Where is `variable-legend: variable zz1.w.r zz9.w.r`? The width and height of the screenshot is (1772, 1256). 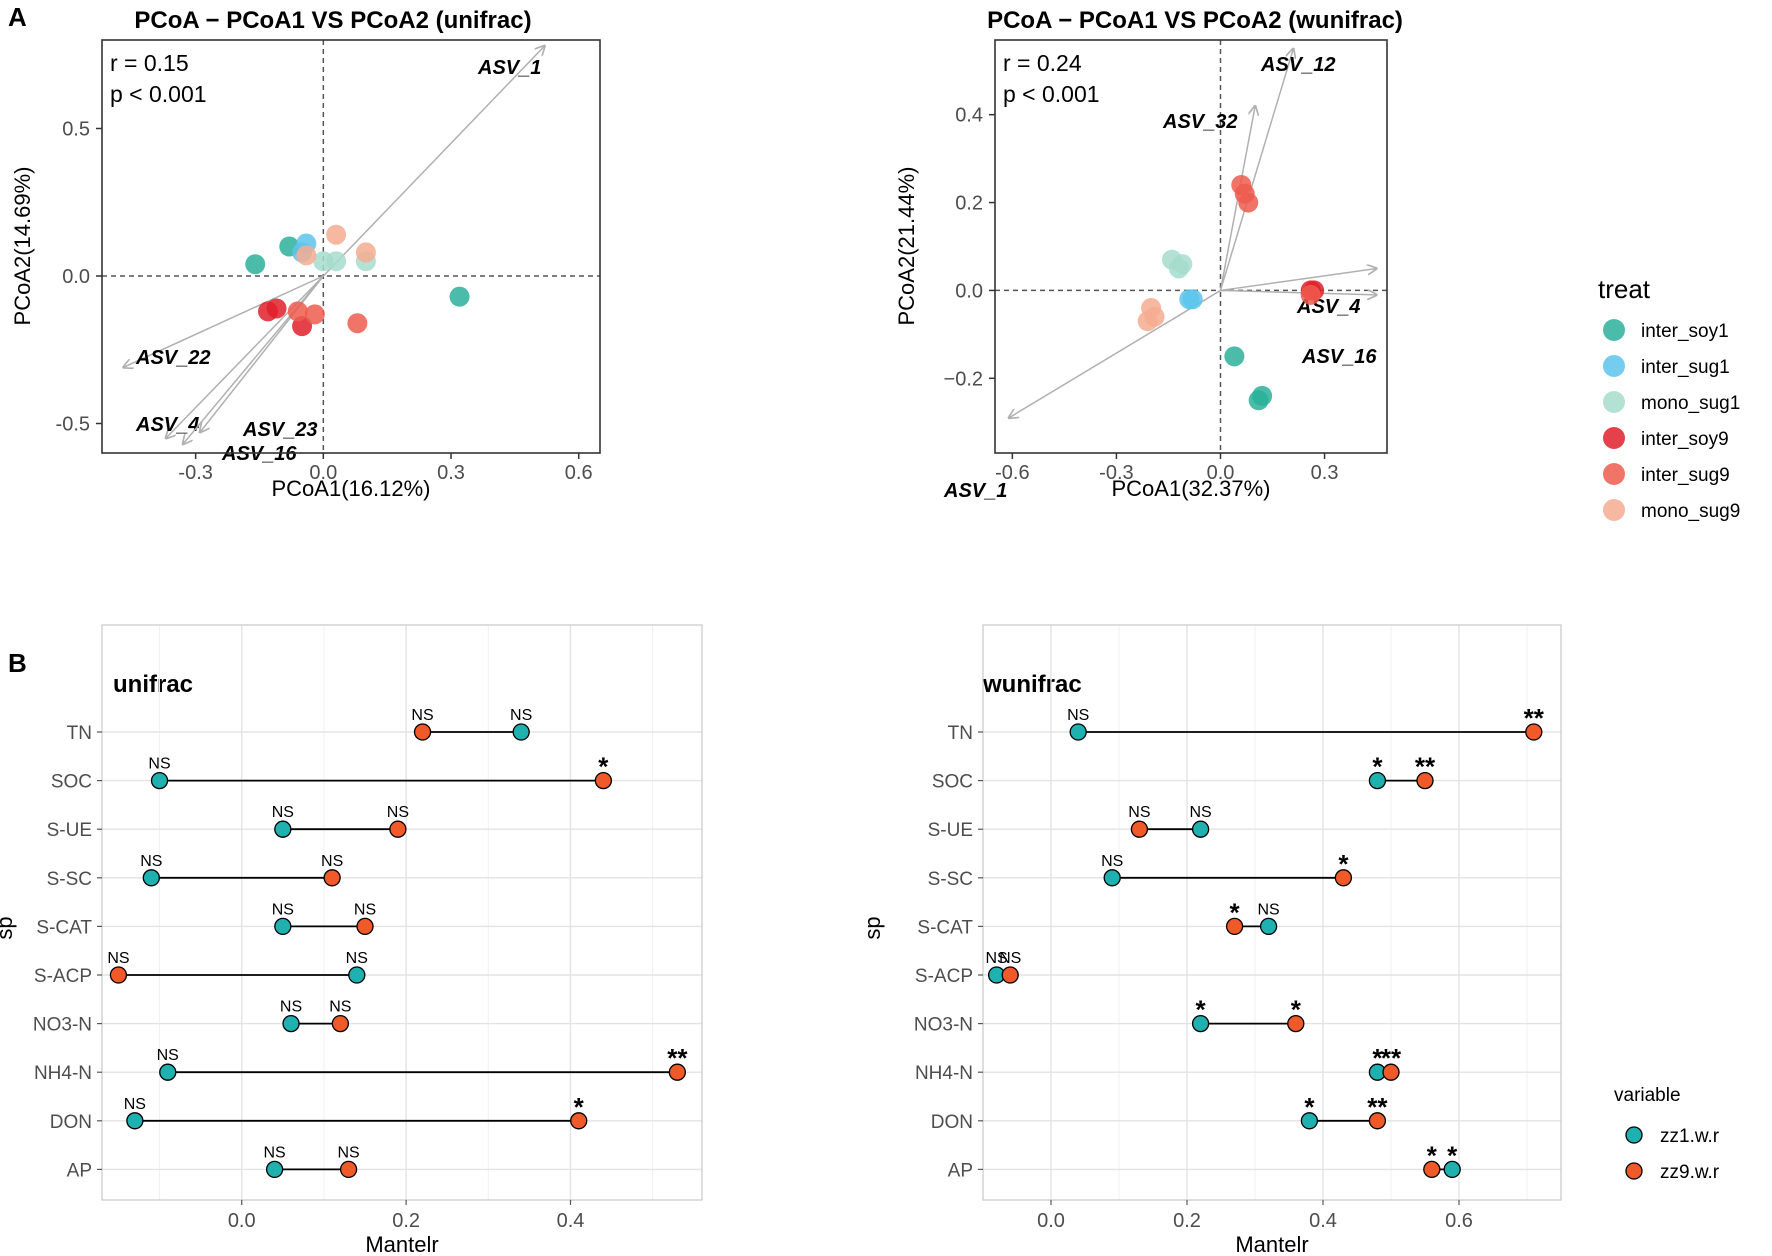 variable-legend: variable zz1.w.r zz9.w.r is located at coordinates (1667, 1134).